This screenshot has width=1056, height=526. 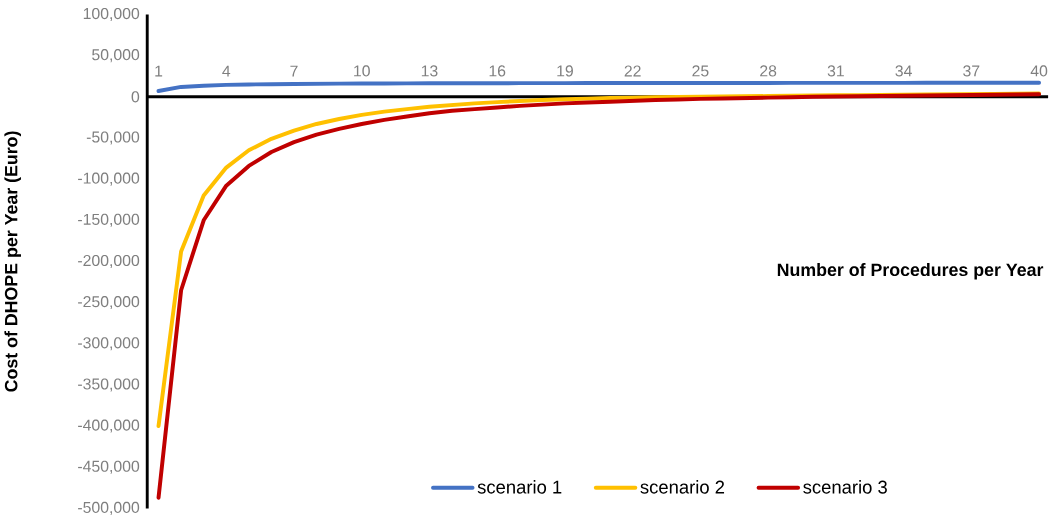 What do you see at coordinates (700, 71) in the screenshot?
I see `x-tick-label: 25` at bounding box center [700, 71].